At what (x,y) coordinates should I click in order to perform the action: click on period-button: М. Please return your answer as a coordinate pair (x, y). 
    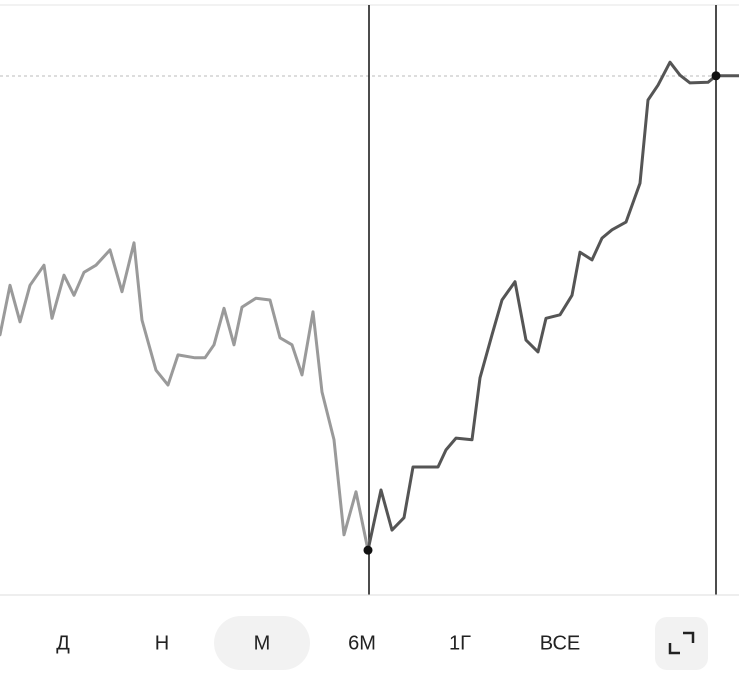
    Looking at the image, I should click on (262, 643).